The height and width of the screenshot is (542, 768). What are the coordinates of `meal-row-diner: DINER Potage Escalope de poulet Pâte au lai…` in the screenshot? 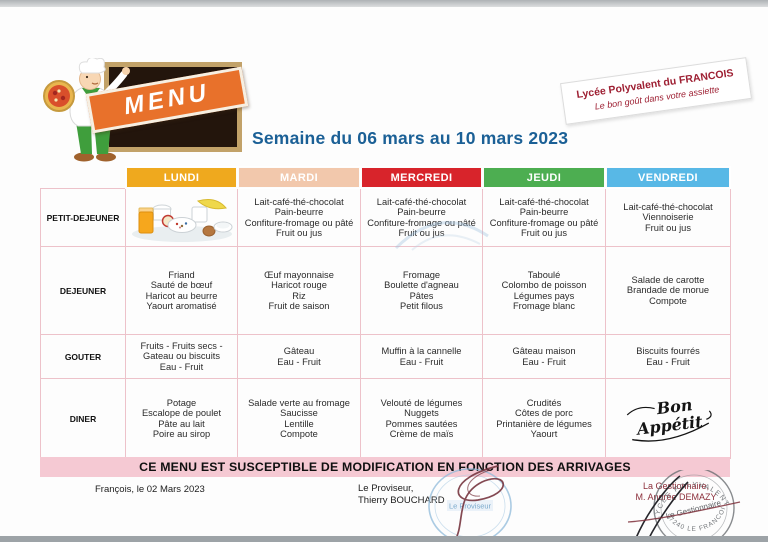 It's located at (385, 418).